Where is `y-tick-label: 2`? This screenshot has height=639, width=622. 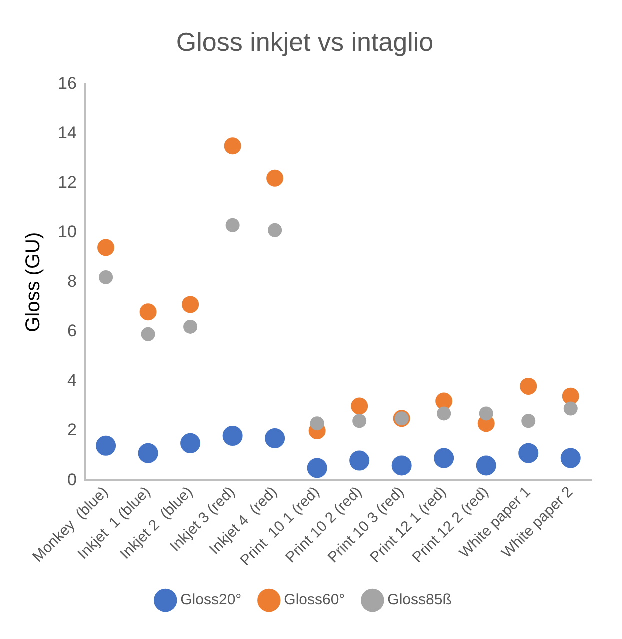
y-tick-label: 2 is located at coordinates (72, 430).